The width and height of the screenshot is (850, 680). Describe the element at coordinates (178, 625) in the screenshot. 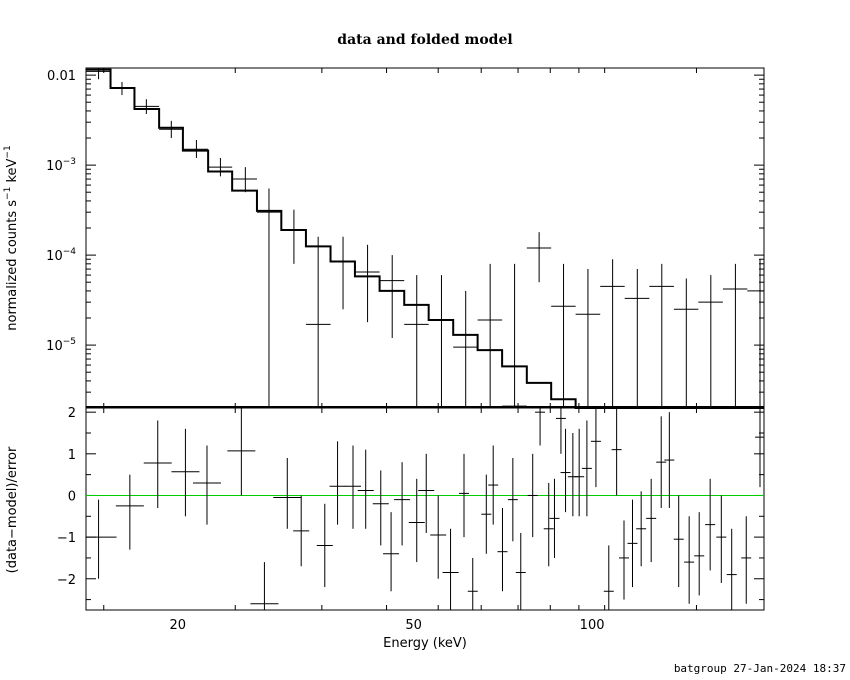

I see `x-tick-label: 20` at that location.